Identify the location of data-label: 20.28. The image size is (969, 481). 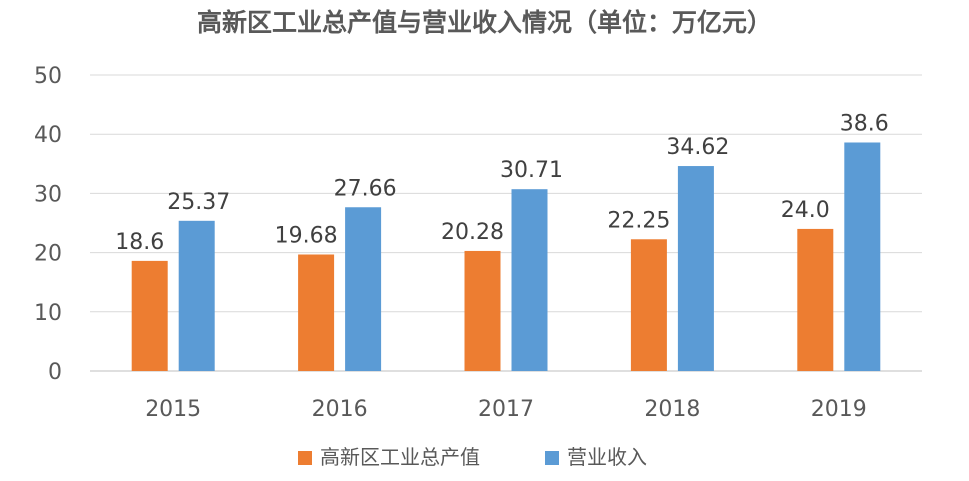
(472, 232).